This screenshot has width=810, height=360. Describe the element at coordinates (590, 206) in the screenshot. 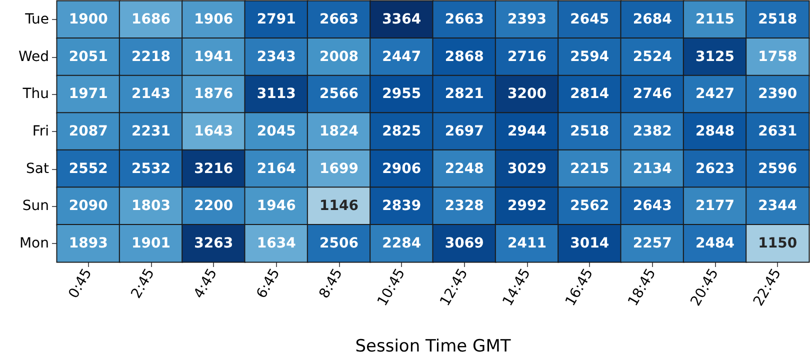

I see `data-label: 2562` at that location.